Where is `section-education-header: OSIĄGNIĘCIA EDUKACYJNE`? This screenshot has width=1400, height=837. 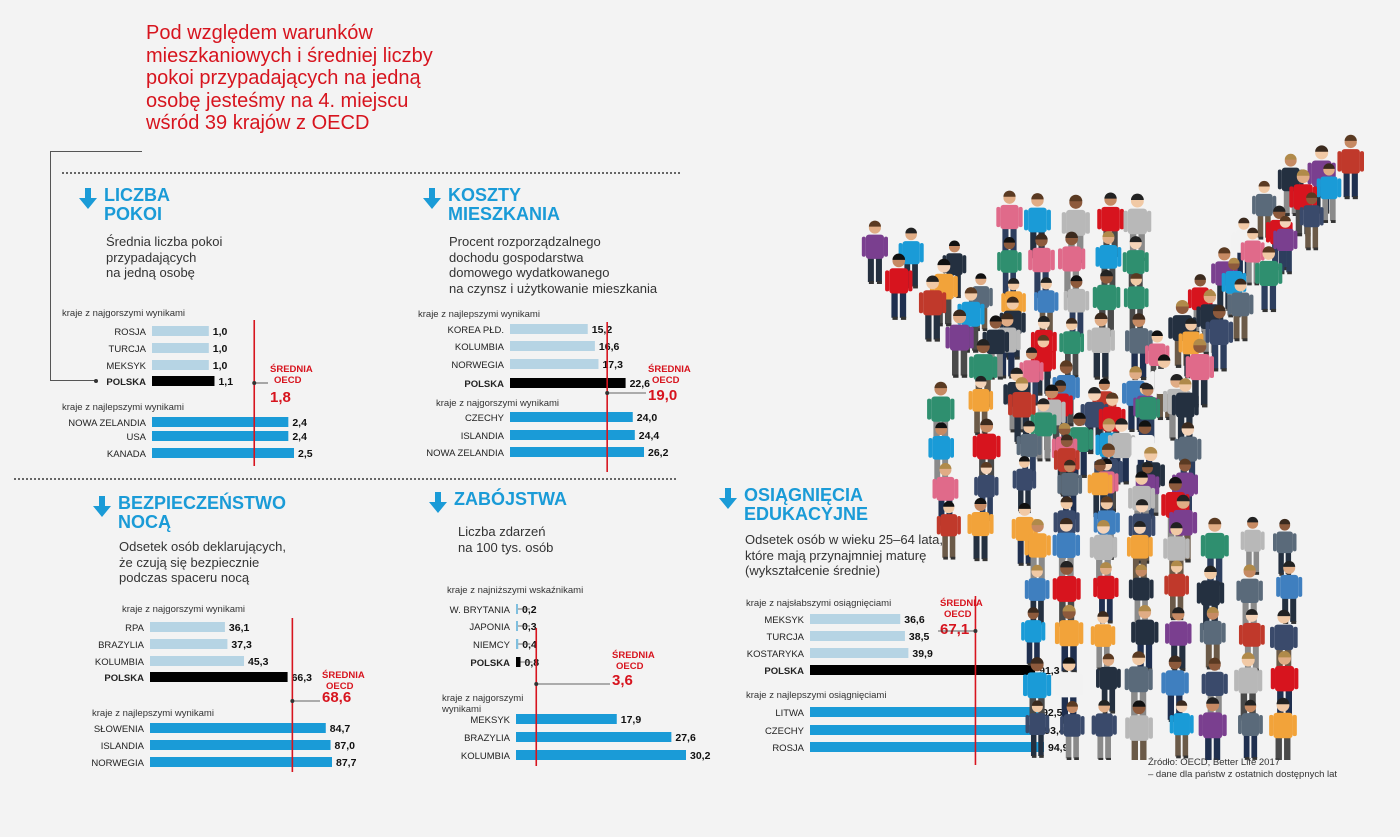 section-education-header: OSIĄGNIĘCIA EDUKACYJNE is located at coordinates (793, 505).